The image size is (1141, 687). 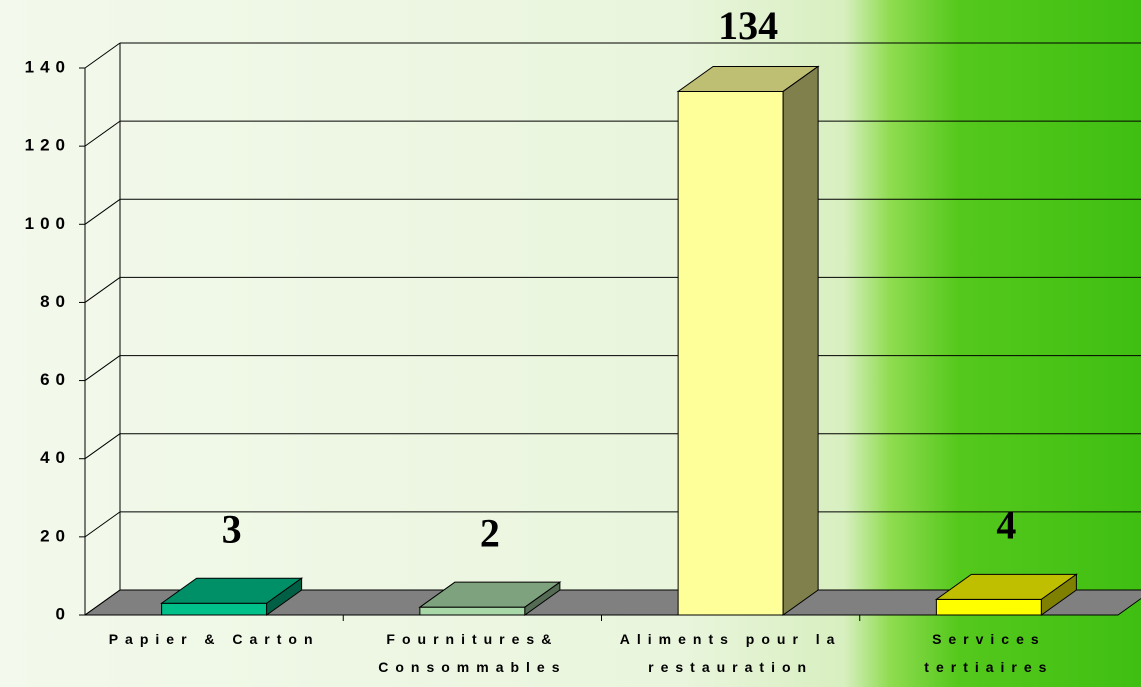 What do you see at coordinates (55, 301) in the screenshot?
I see `y-tick-label: 80` at bounding box center [55, 301].